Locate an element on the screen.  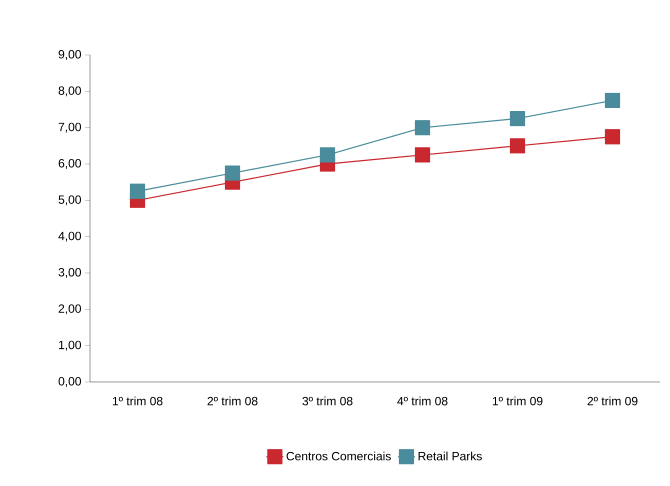
y-tick-label: 8,00 is located at coordinates (70, 91).